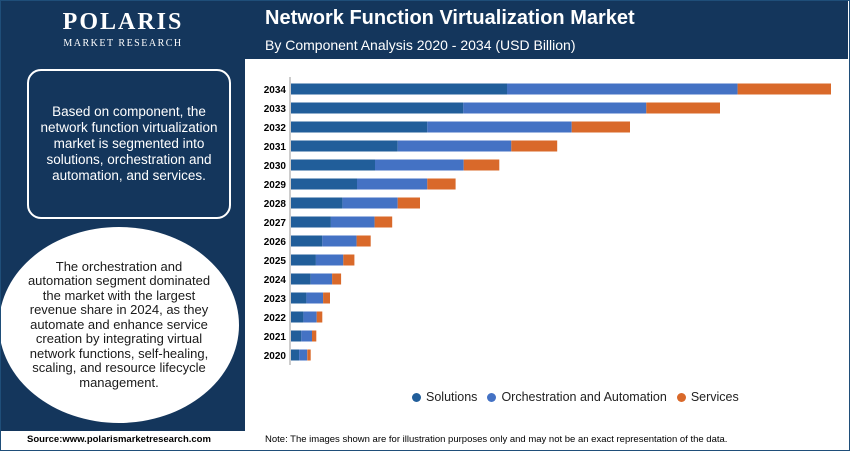 The height and width of the screenshot is (451, 850). What do you see at coordinates (383, 222) in the screenshot?
I see `bar-2027-services` at bounding box center [383, 222].